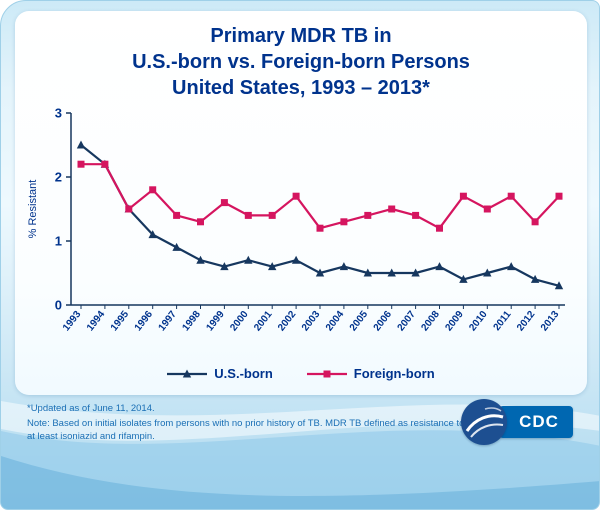 This screenshot has width=600, height=510. I want to click on hhs-logo-icon, so click(484, 422).